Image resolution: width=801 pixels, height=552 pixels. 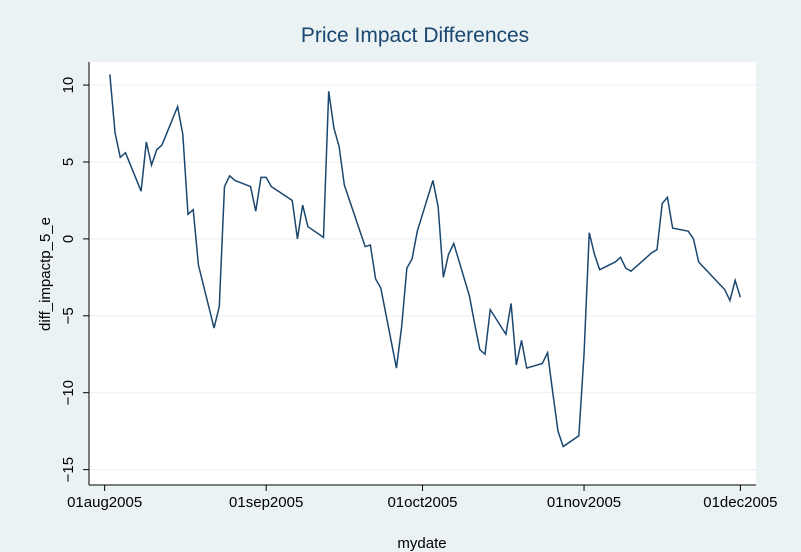 I want to click on x-tick-label: 01dec2005, so click(x=740, y=502).